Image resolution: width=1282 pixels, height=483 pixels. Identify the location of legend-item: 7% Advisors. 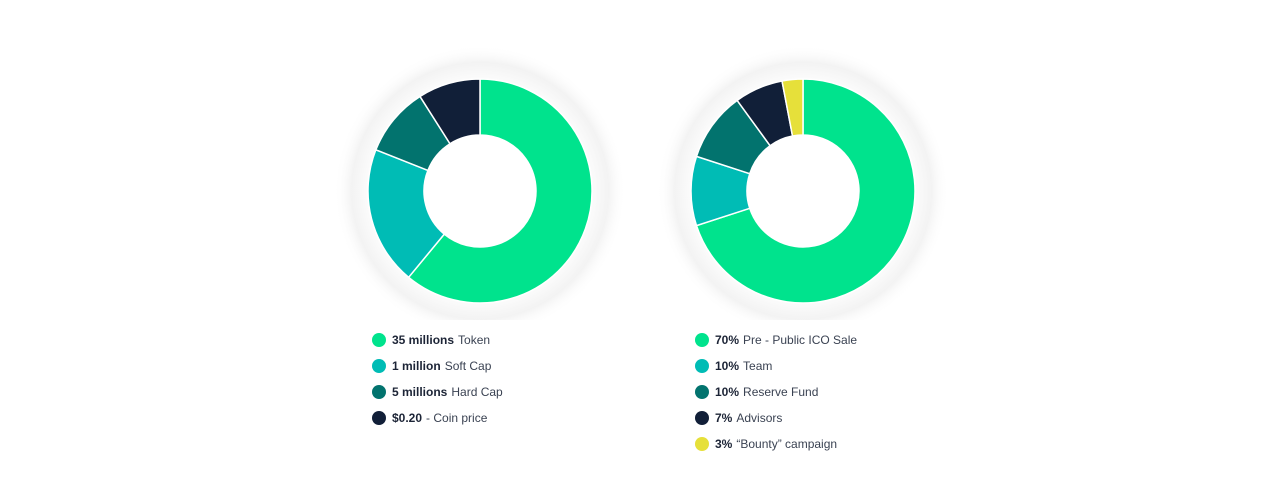
(776, 418).